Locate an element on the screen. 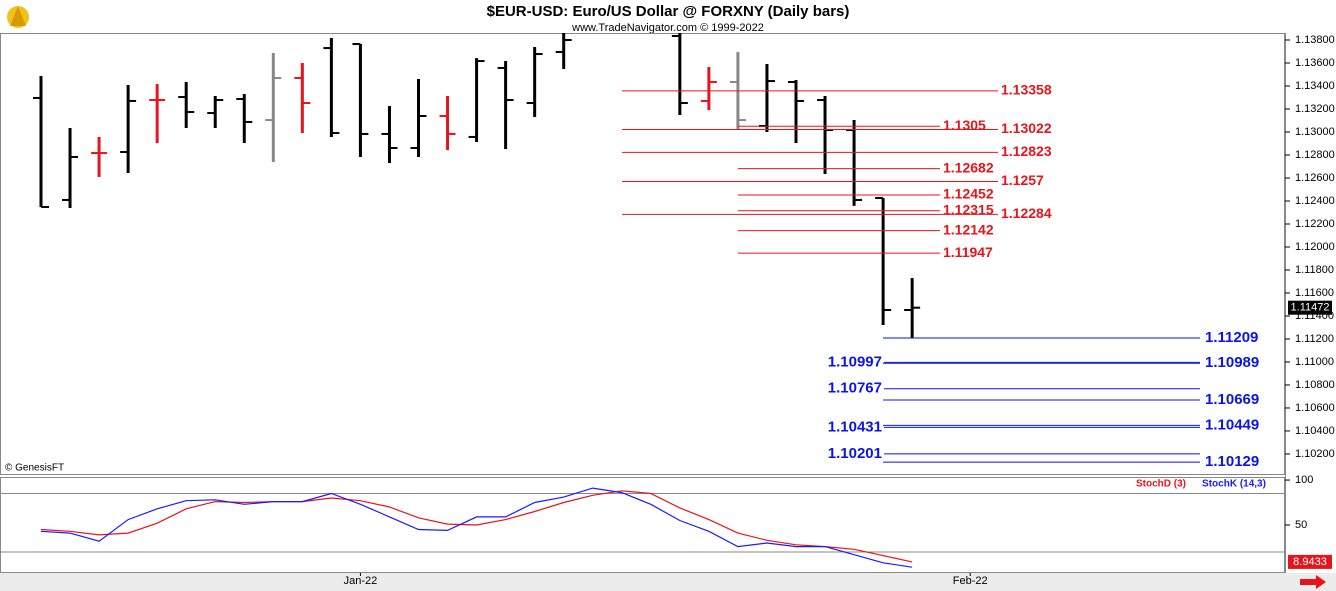 Image resolution: width=1336 pixels, height=591 pixels. logo is located at coordinates (18, 17).